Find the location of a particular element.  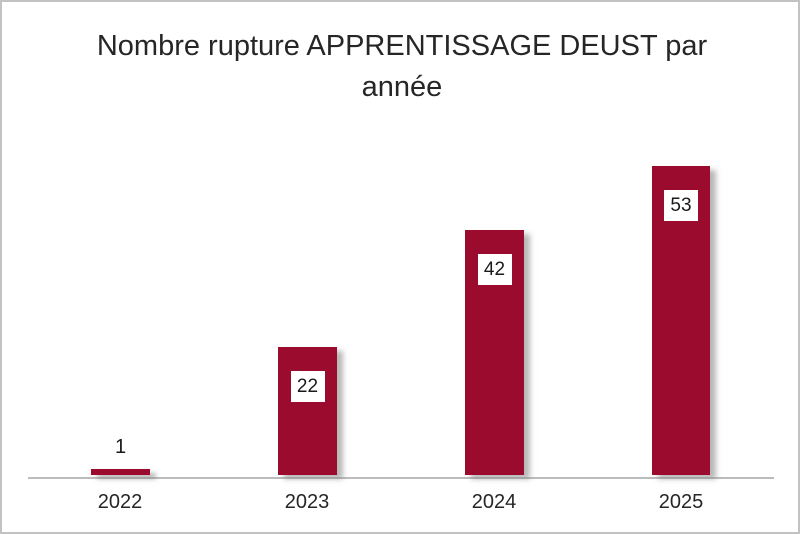

data-label: 22 is located at coordinates (307, 386).